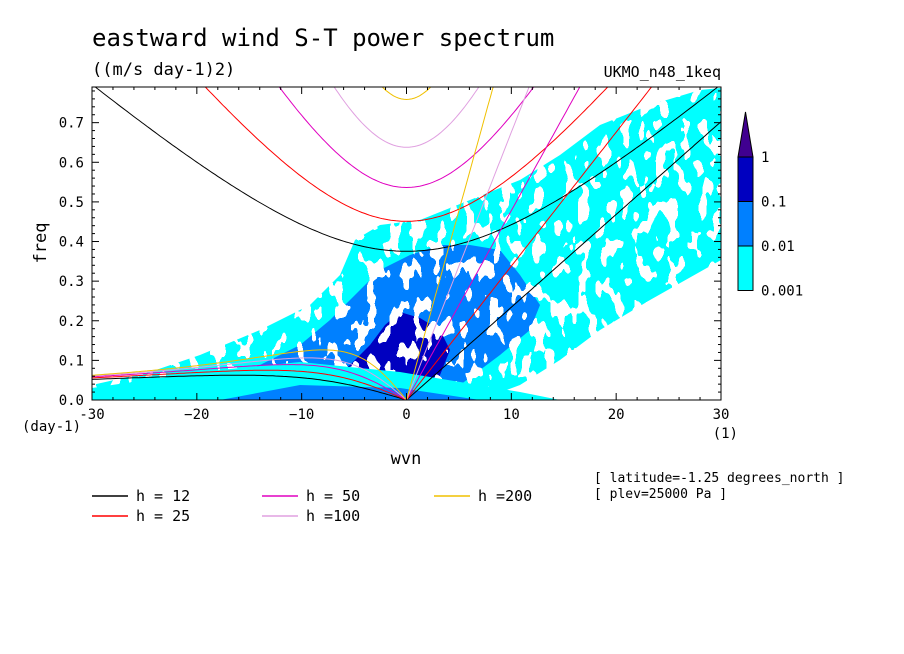 The width and height of the screenshot is (904, 654). Describe the element at coordinates (660, 494) in the screenshot. I see `plev-annotation: [ plev=25000 Pa ]` at that location.